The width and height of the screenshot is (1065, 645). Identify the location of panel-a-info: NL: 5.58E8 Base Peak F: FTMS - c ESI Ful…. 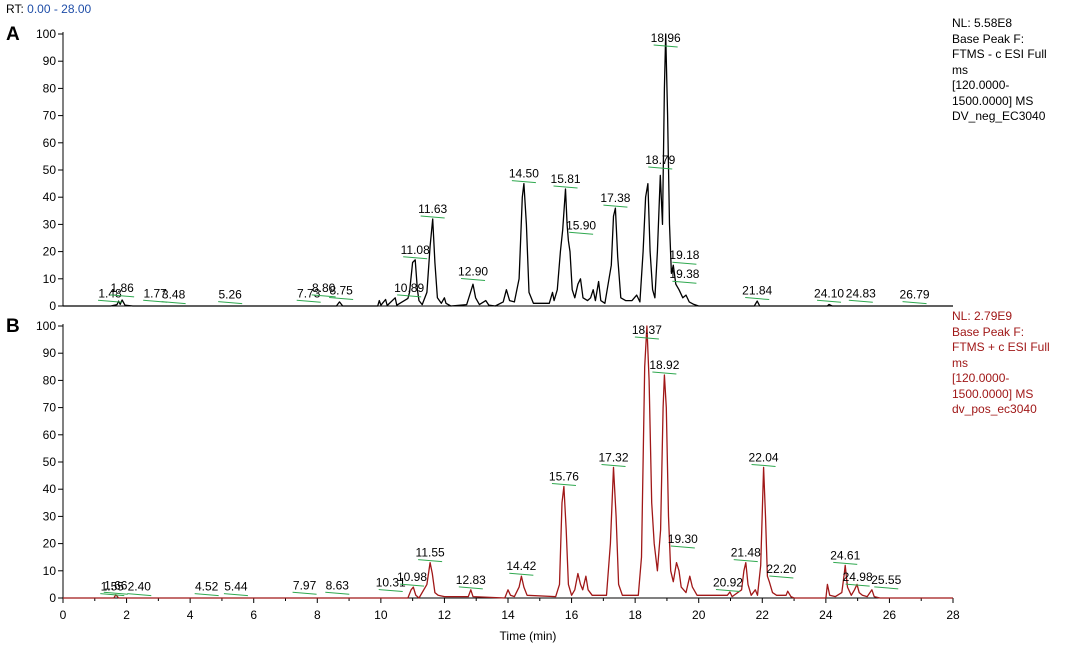
(999, 70).